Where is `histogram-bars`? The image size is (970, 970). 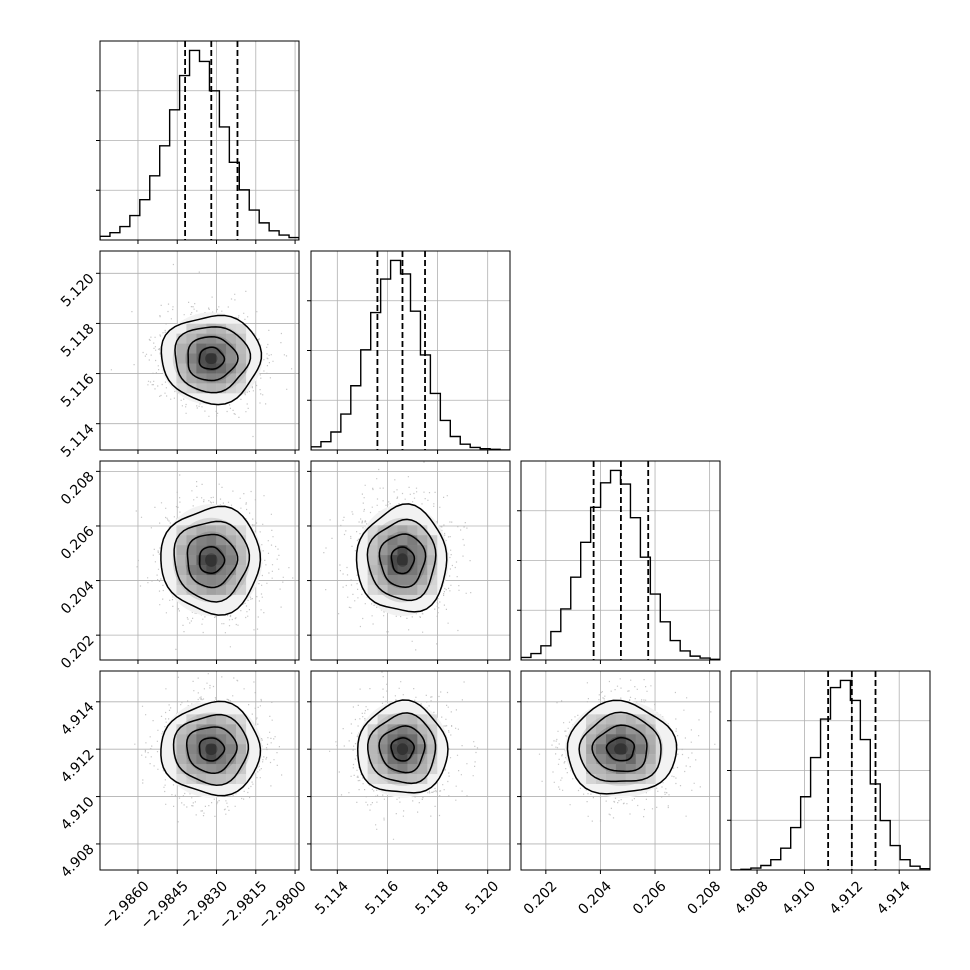
histogram-bars is located at coordinates (830, 770).